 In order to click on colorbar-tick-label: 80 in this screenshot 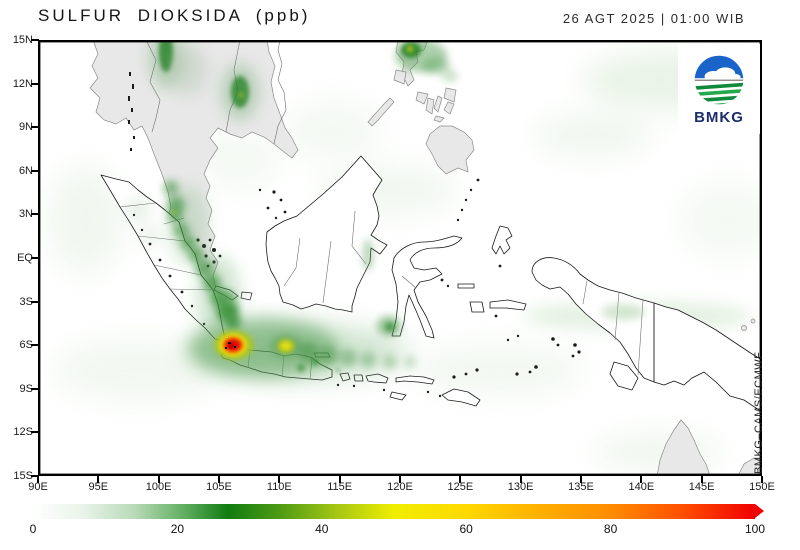, I will do `click(610, 529)`.